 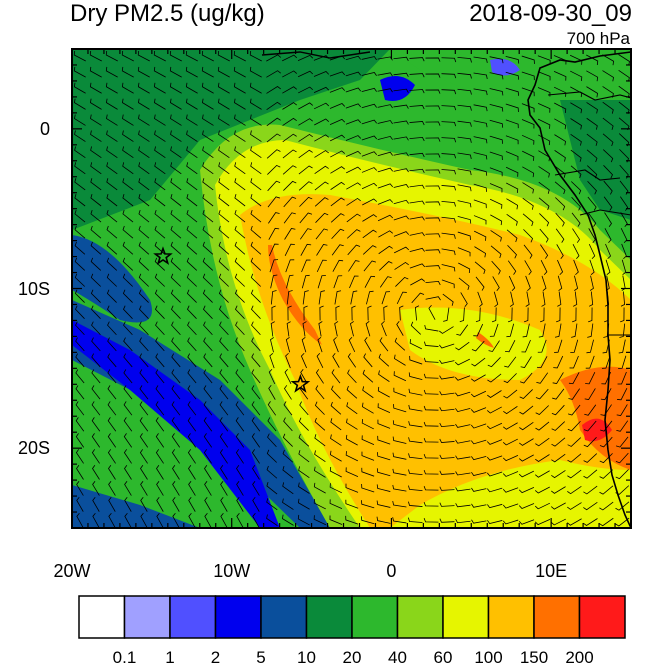 What do you see at coordinates (124, 657) in the screenshot?
I see `colorbar-label: 0.1` at bounding box center [124, 657].